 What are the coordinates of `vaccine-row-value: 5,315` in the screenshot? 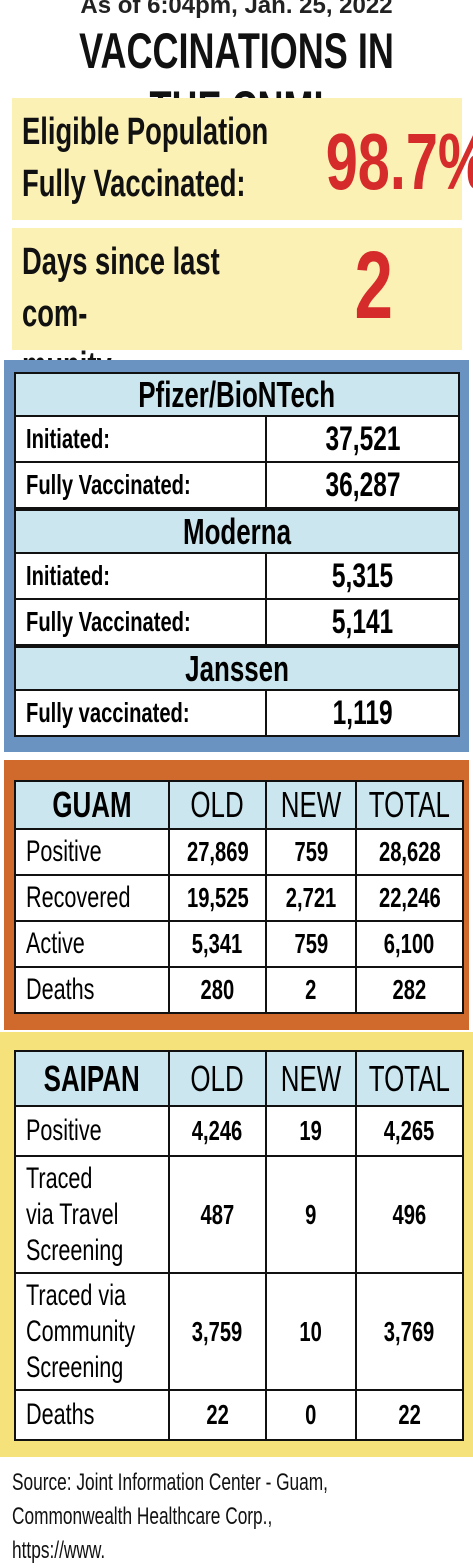 It's located at (362, 576).